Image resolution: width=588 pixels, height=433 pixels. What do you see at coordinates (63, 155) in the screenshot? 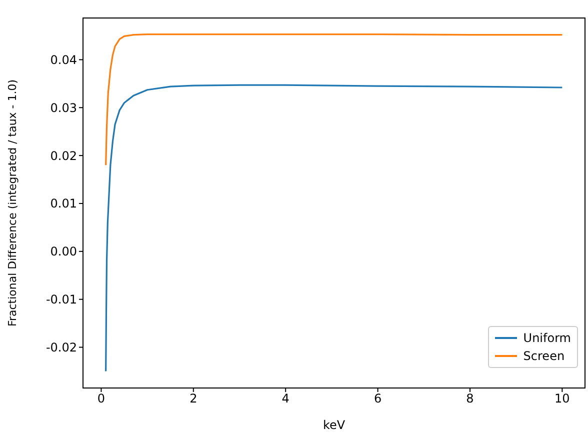
I see `y-tick-label: 0.02` at bounding box center [63, 155].